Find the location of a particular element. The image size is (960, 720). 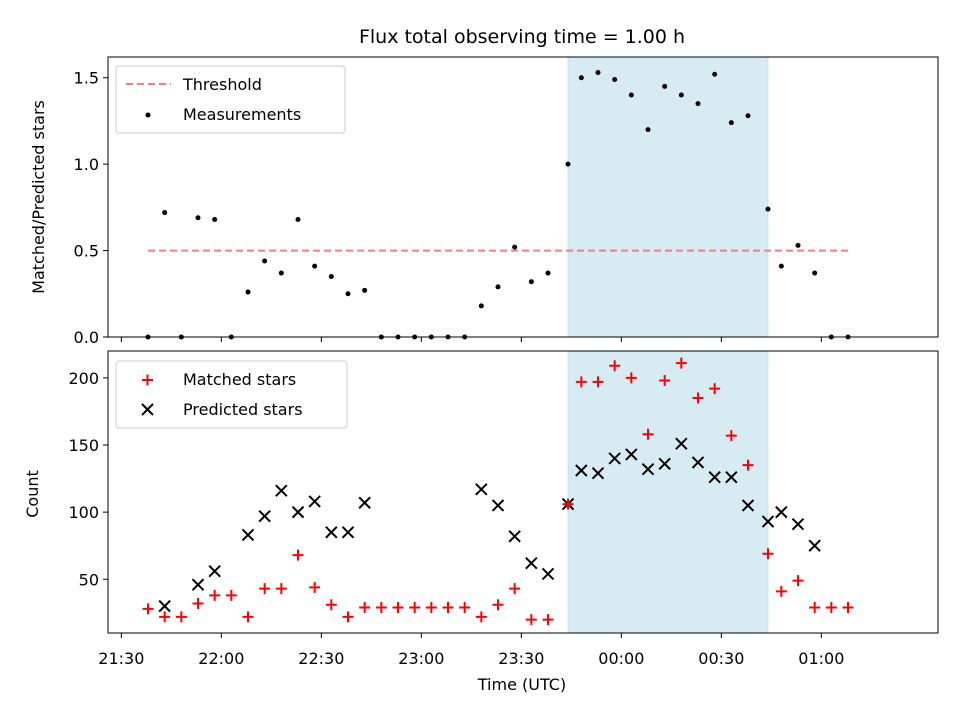

legend-threshold-label: Threshold is located at coordinates (222, 84).